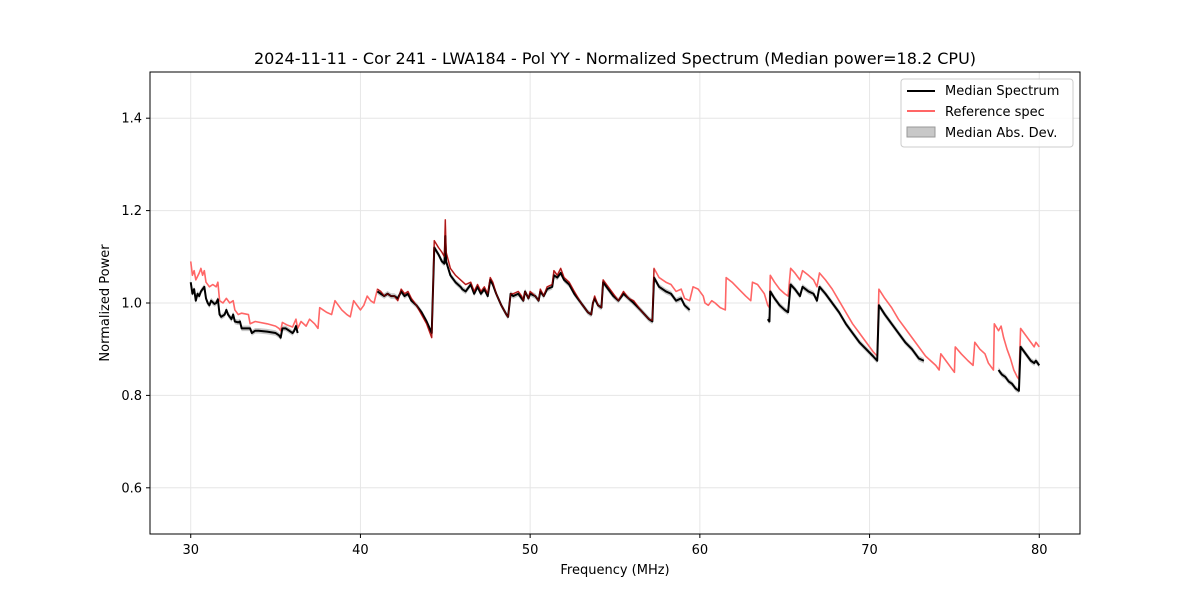 This screenshot has width=1200, height=600. Describe the element at coordinates (995, 112) in the screenshot. I see `legend-reference-label: Reference spec` at that location.